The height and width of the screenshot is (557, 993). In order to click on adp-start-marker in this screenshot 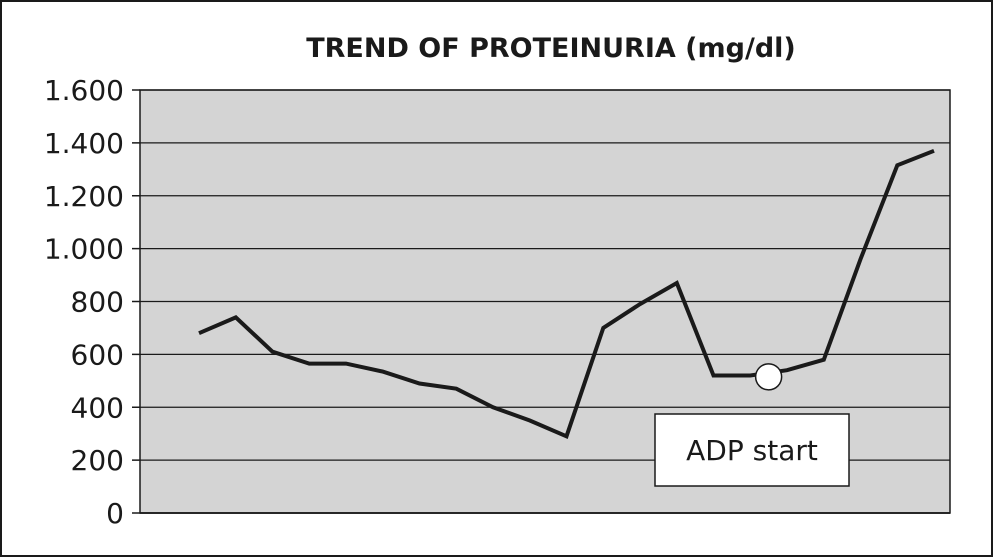, I will do `click(768, 377)`.